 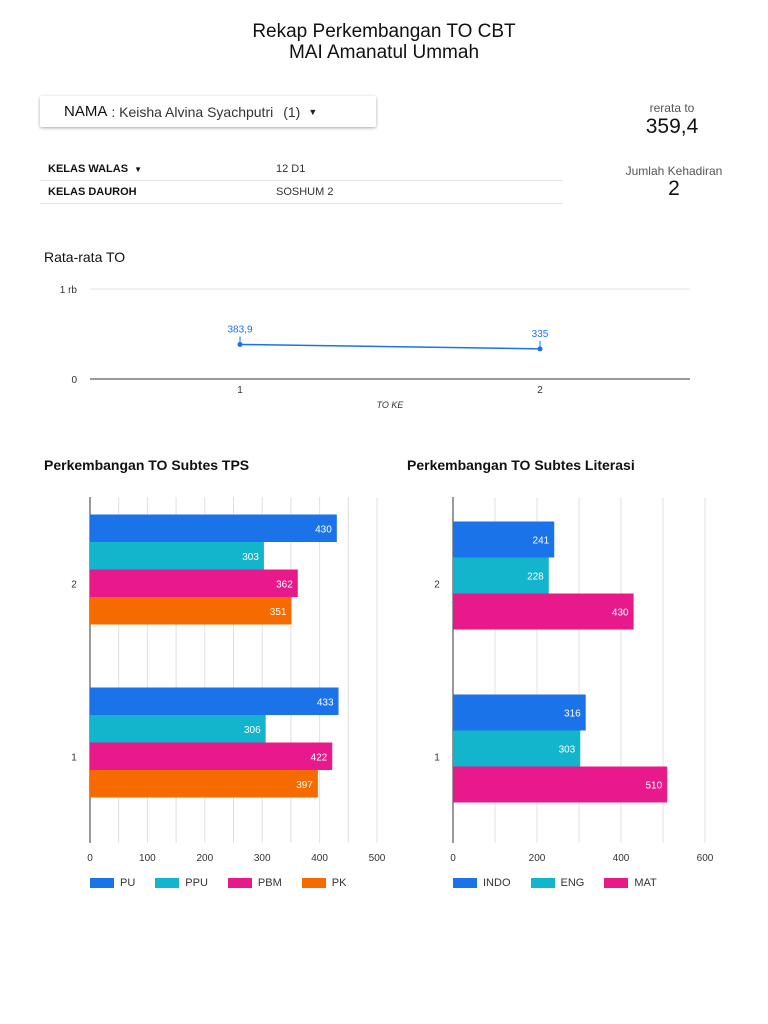 What do you see at coordinates (192, 111) in the screenshot?
I see `name-filter-value: : Keisha Alvina Syachputri` at bounding box center [192, 111].